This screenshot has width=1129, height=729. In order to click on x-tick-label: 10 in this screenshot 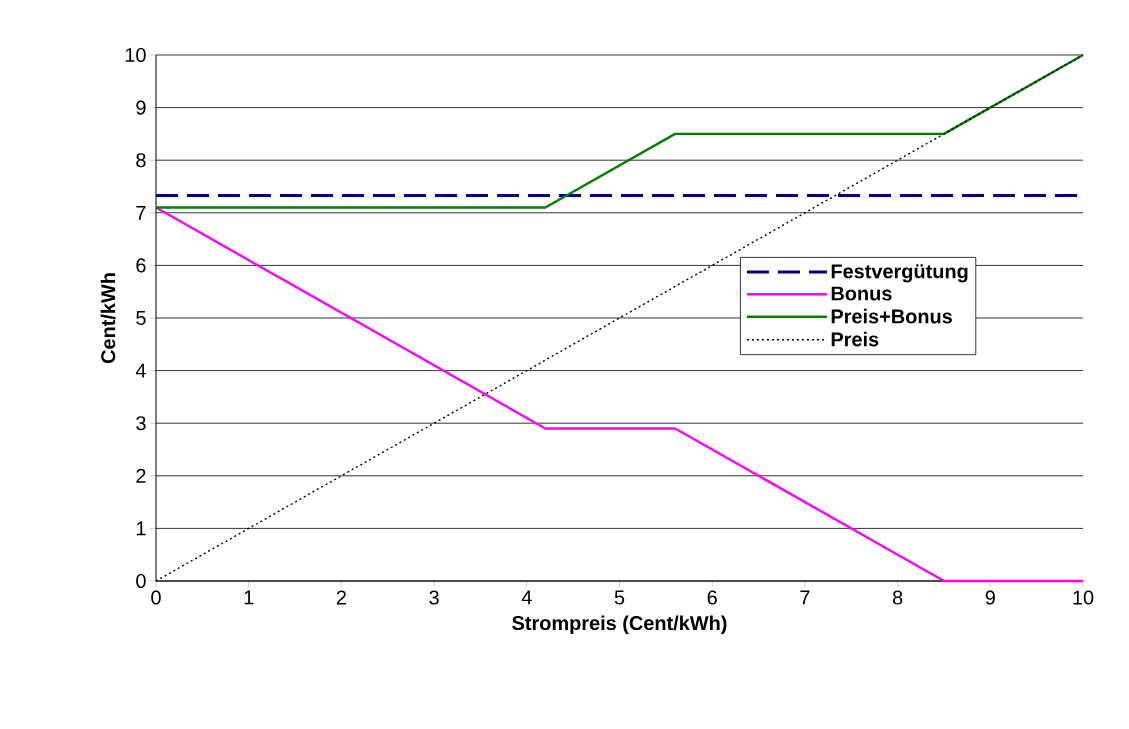, I will do `click(1083, 597)`.